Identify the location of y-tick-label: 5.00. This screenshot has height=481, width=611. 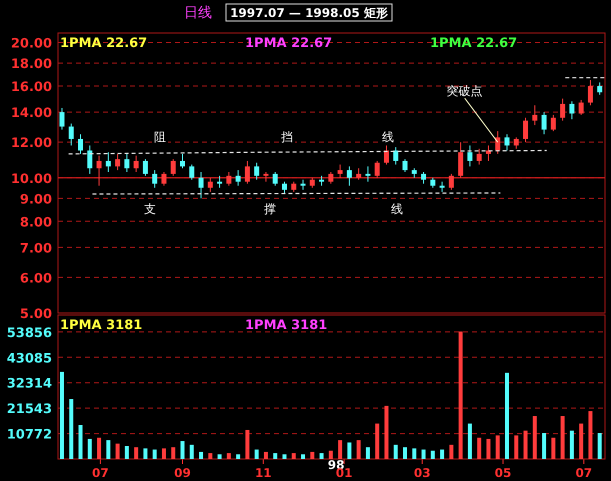
(36, 314).